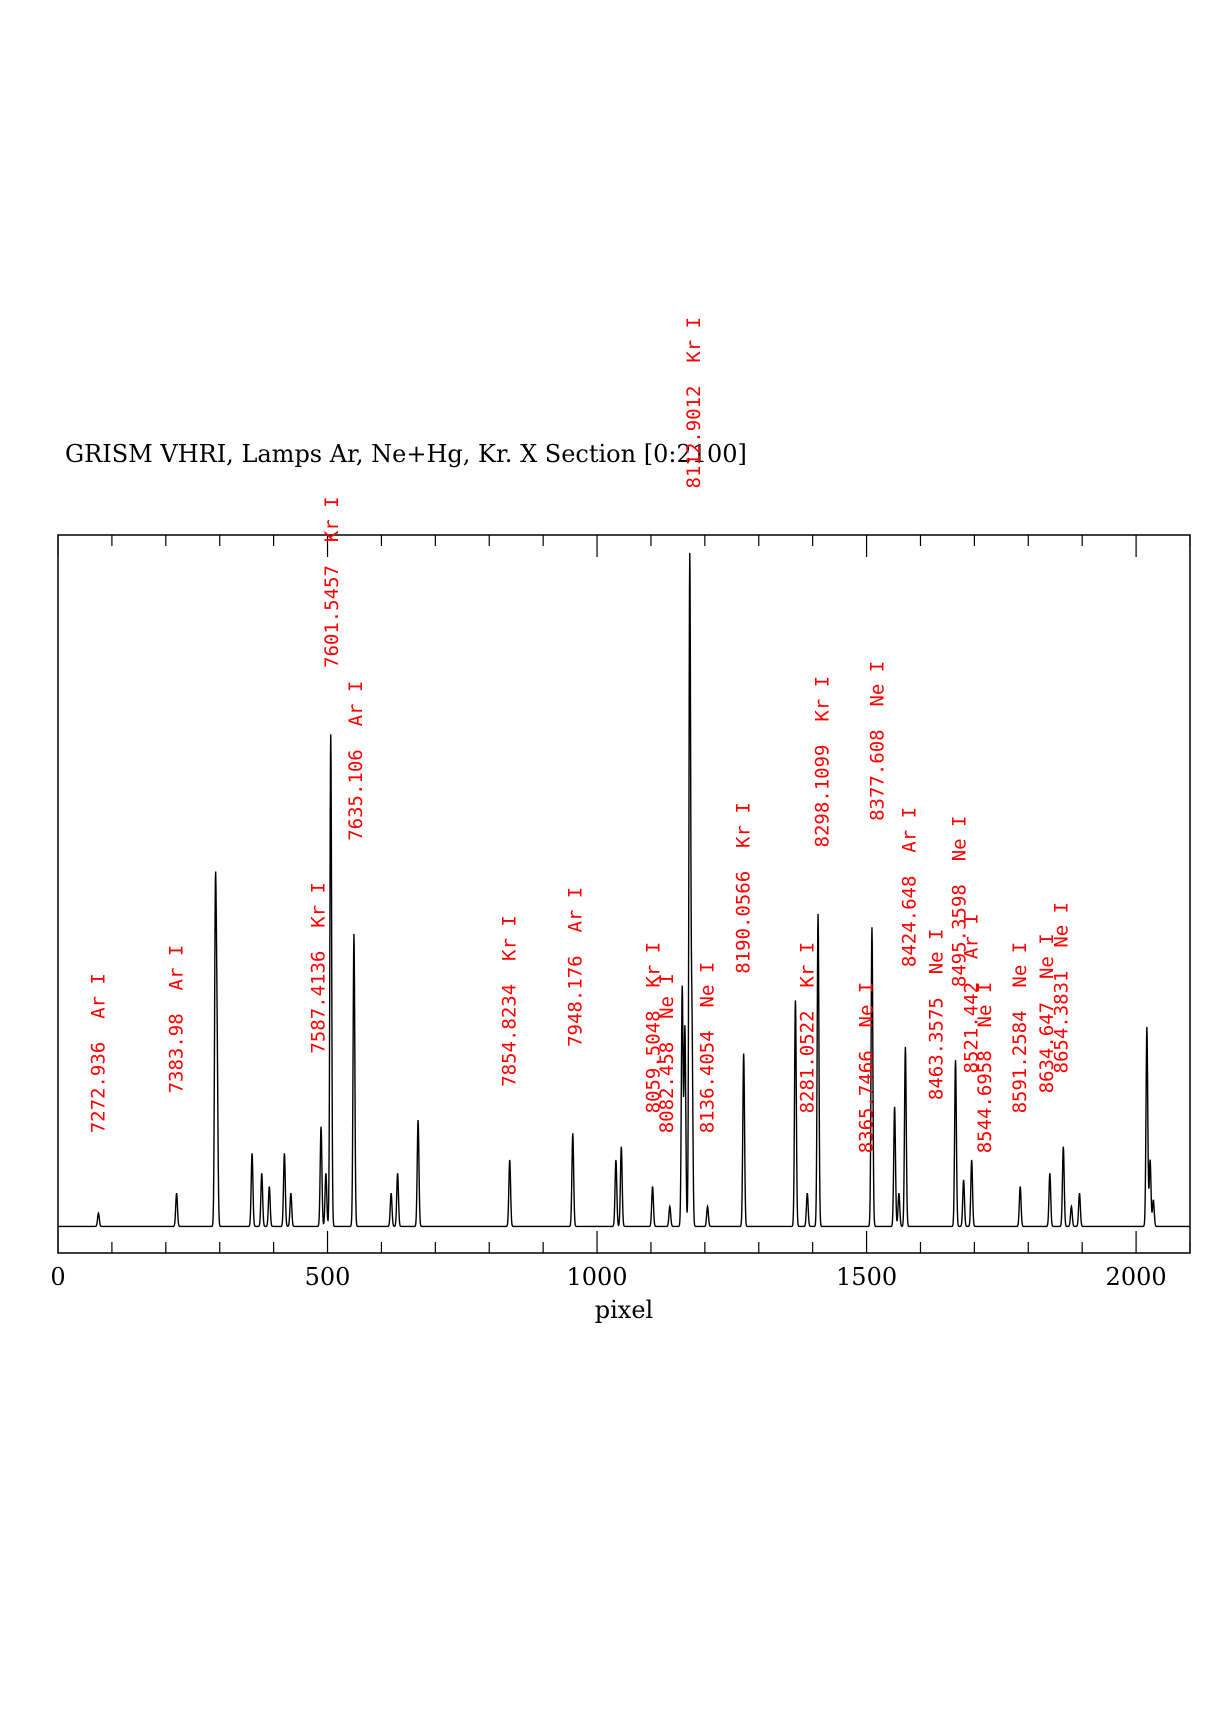  What do you see at coordinates (910, 887) in the screenshot?
I see `line-label-16: 8424.648 Ar I` at bounding box center [910, 887].